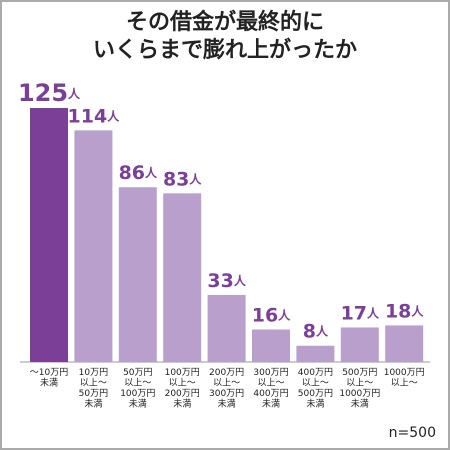 The width and height of the screenshot is (450, 450). I want to click on value-label: 86人, so click(138, 173).